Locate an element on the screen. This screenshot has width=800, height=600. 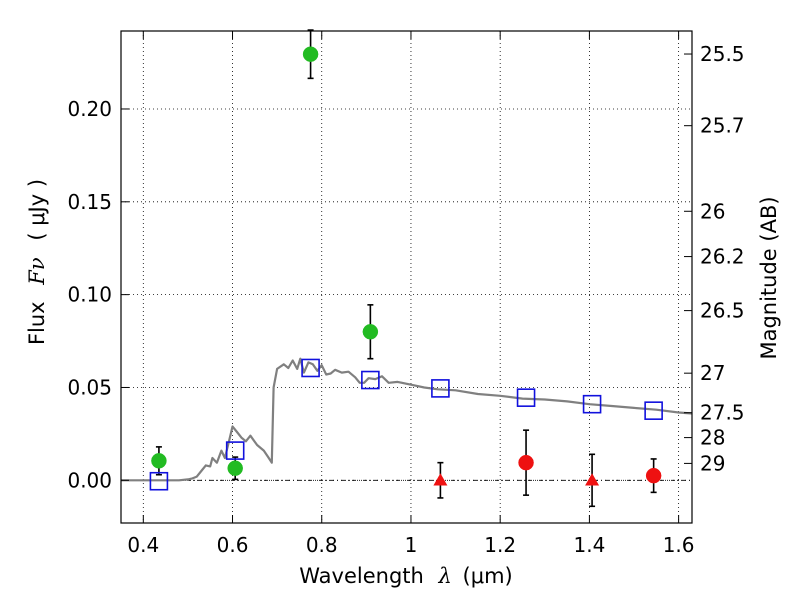
y2-tick-label: 26 is located at coordinates (712, 211).